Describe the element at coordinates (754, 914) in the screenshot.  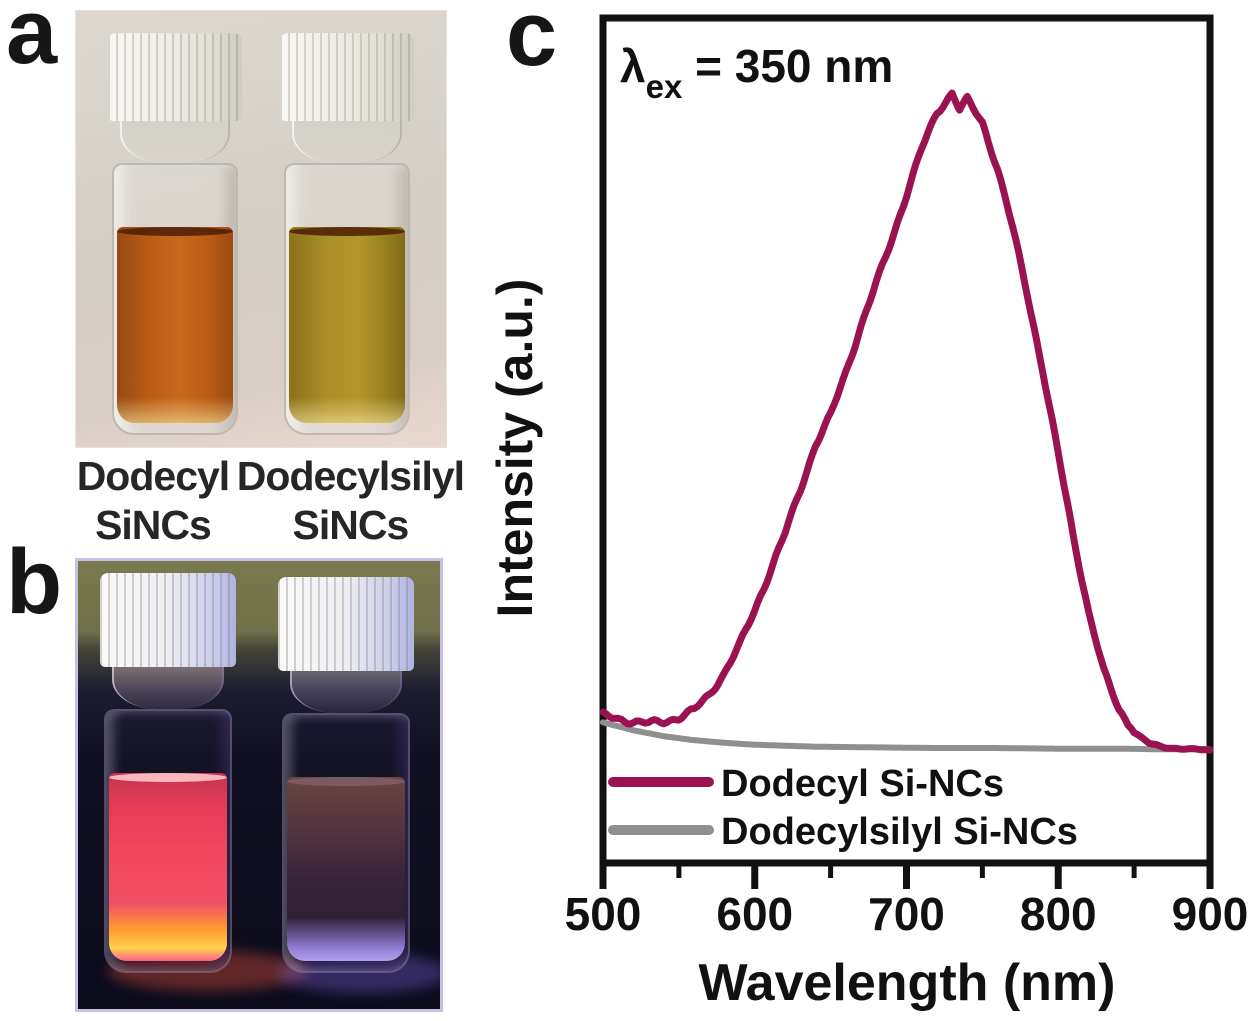
I see `x-tick-label: 600` at that location.